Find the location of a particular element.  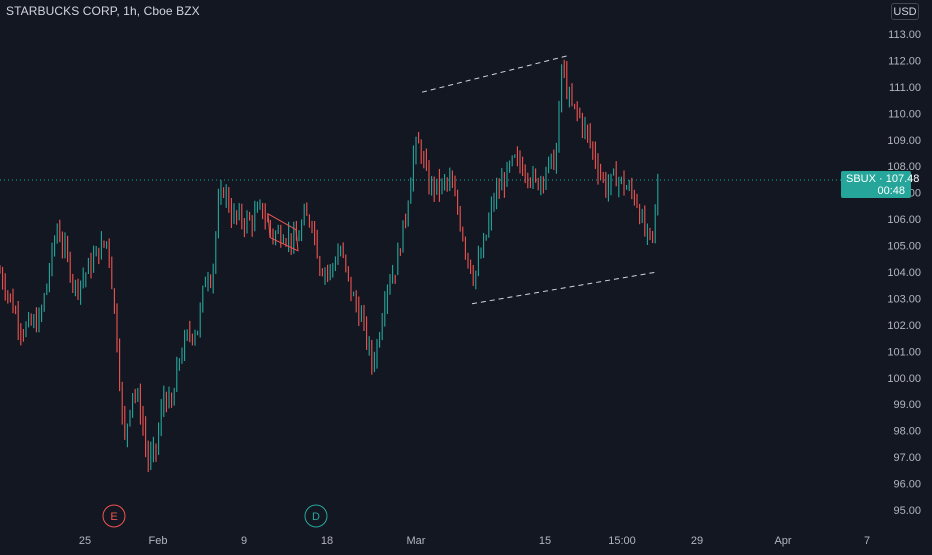

y-tick-label: 105.00 is located at coordinates (904, 247).